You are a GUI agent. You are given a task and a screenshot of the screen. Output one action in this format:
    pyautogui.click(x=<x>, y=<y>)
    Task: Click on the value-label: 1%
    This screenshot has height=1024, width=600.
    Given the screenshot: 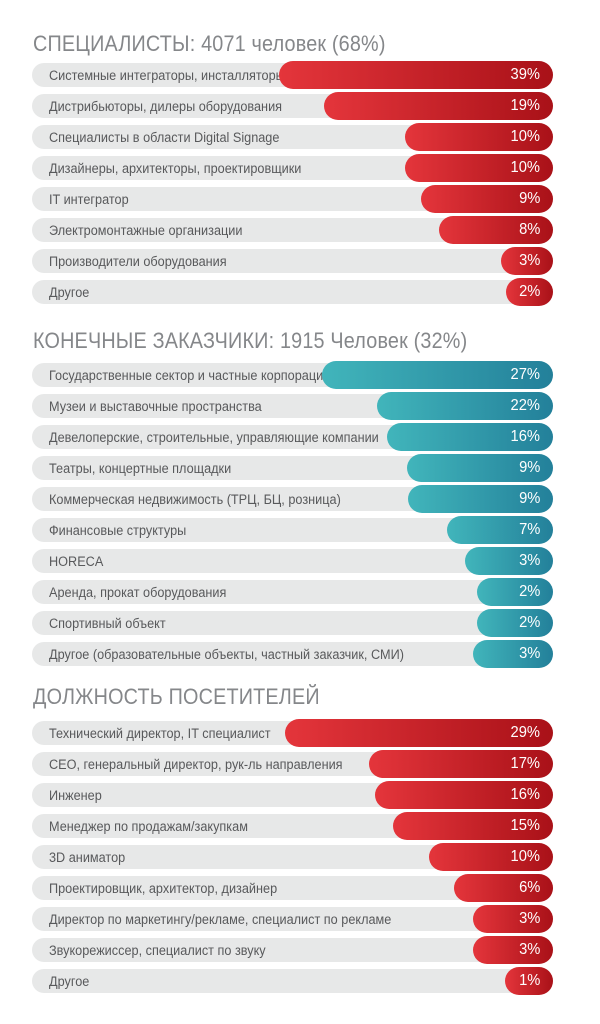 What is the action you would take?
    pyautogui.click(x=529, y=980)
    